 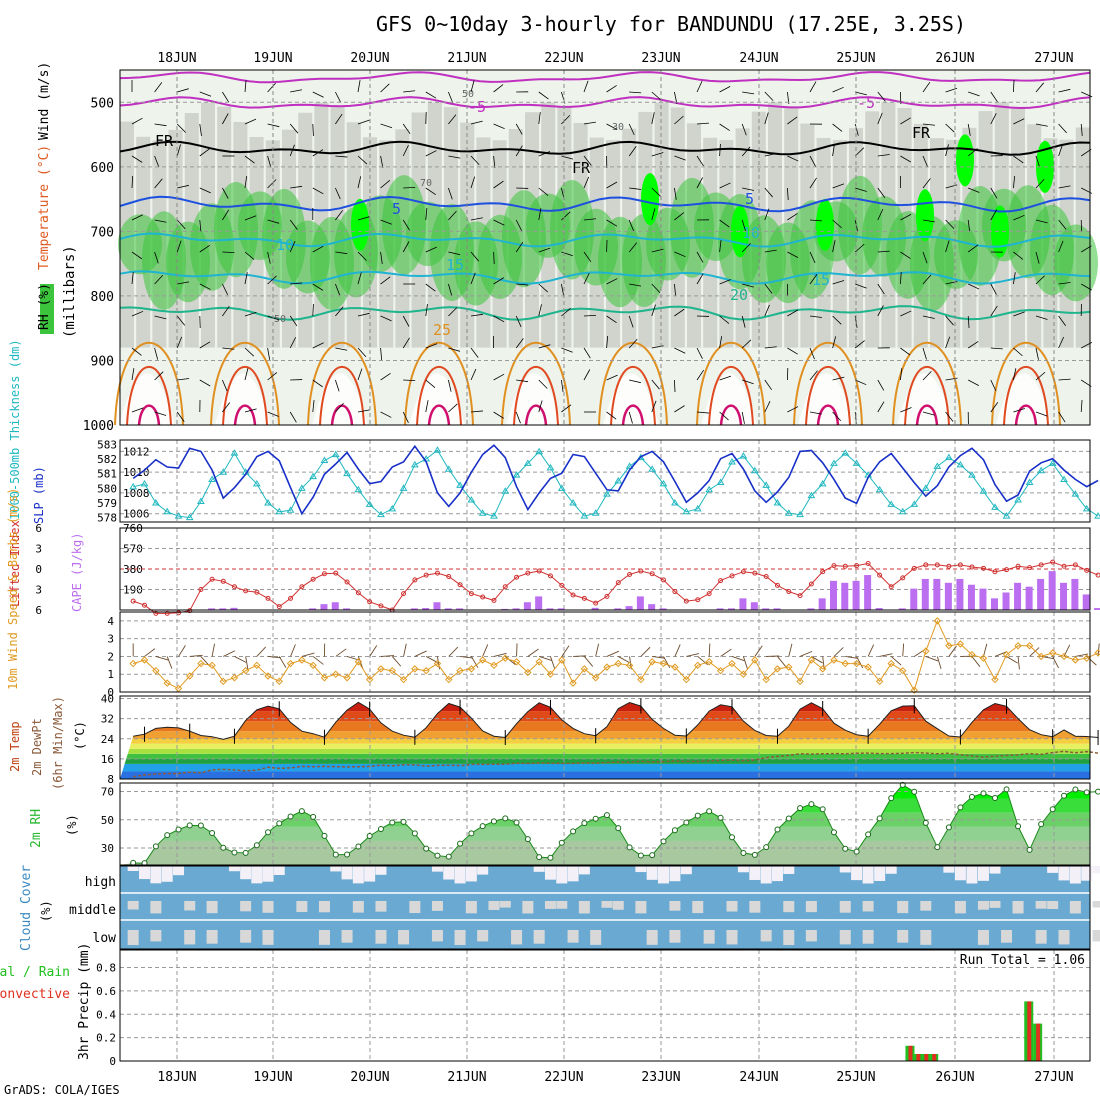 What do you see at coordinates (396, 209) in the screenshot?
I see `contour-label-5: 5` at bounding box center [396, 209].